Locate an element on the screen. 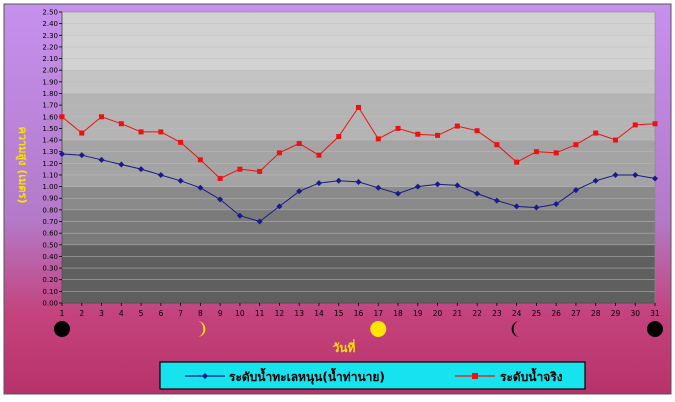 This screenshot has width=675, height=402. x-tick-label: 28 is located at coordinates (596, 313).